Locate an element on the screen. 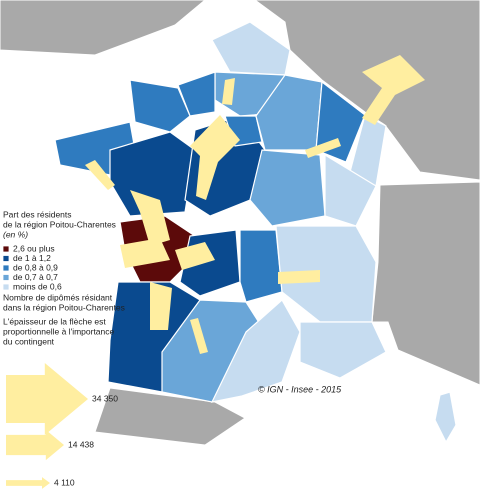  legend-label: moins de 0,6 is located at coordinates (37, 286).